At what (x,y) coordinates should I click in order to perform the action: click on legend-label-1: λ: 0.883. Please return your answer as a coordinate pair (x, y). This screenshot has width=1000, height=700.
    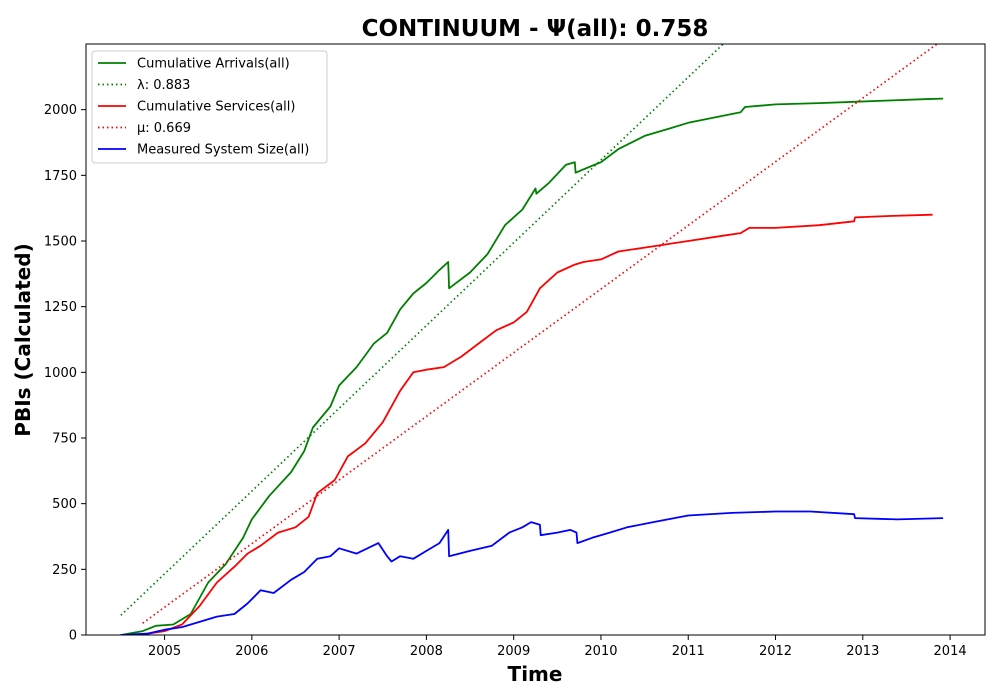
    Looking at the image, I should click on (163, 85).